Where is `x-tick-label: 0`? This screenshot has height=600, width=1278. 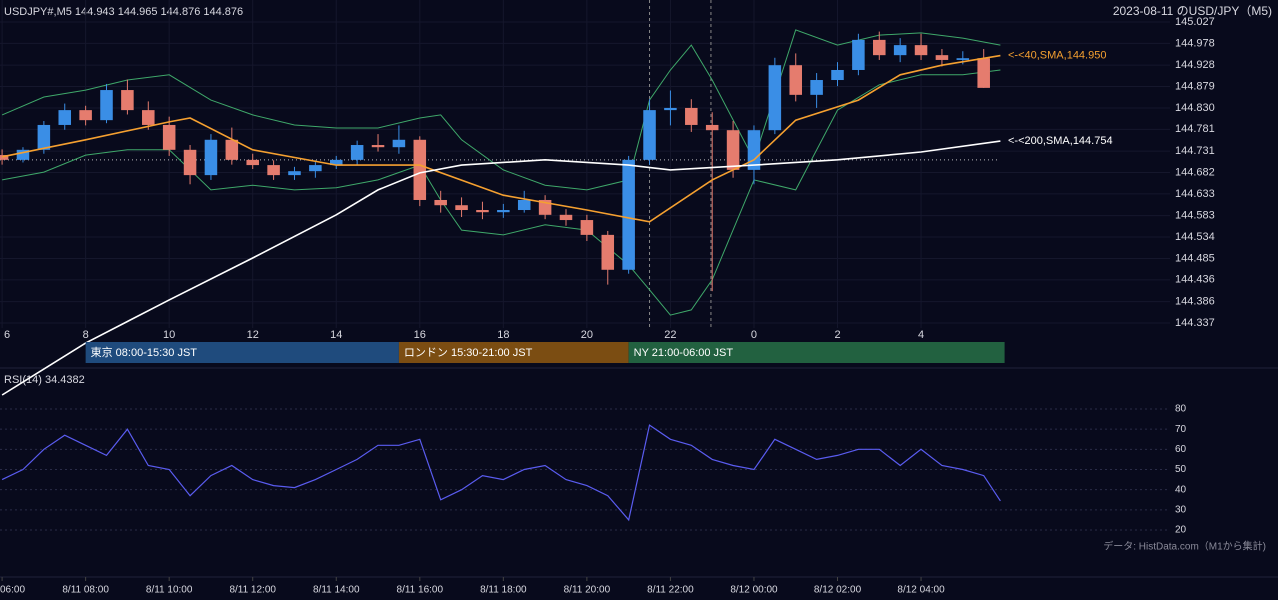 x-tick-label: 0 is located at coordinates (754, 335).